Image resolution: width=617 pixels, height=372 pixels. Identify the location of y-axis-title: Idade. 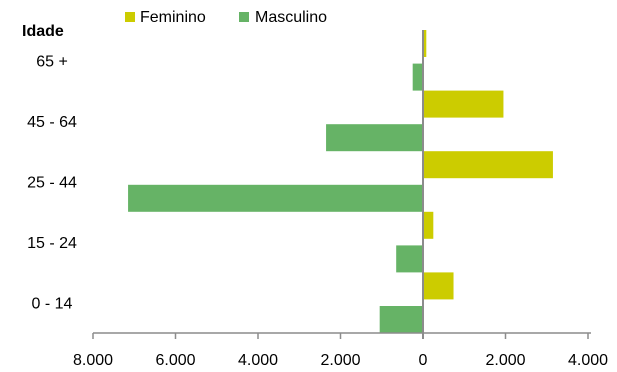
(43, 31).